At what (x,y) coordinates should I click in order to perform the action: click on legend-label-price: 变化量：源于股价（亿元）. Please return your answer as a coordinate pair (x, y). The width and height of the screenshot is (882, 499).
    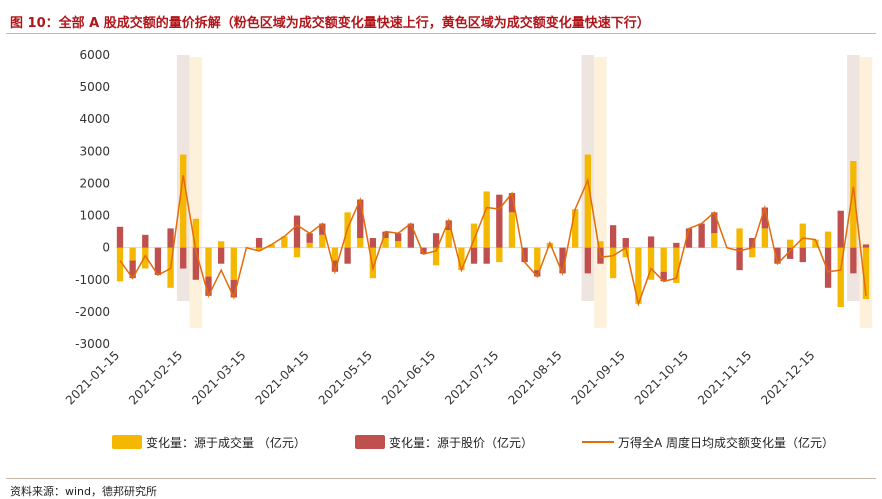
    Looking at the image, I should click on (461, 442).